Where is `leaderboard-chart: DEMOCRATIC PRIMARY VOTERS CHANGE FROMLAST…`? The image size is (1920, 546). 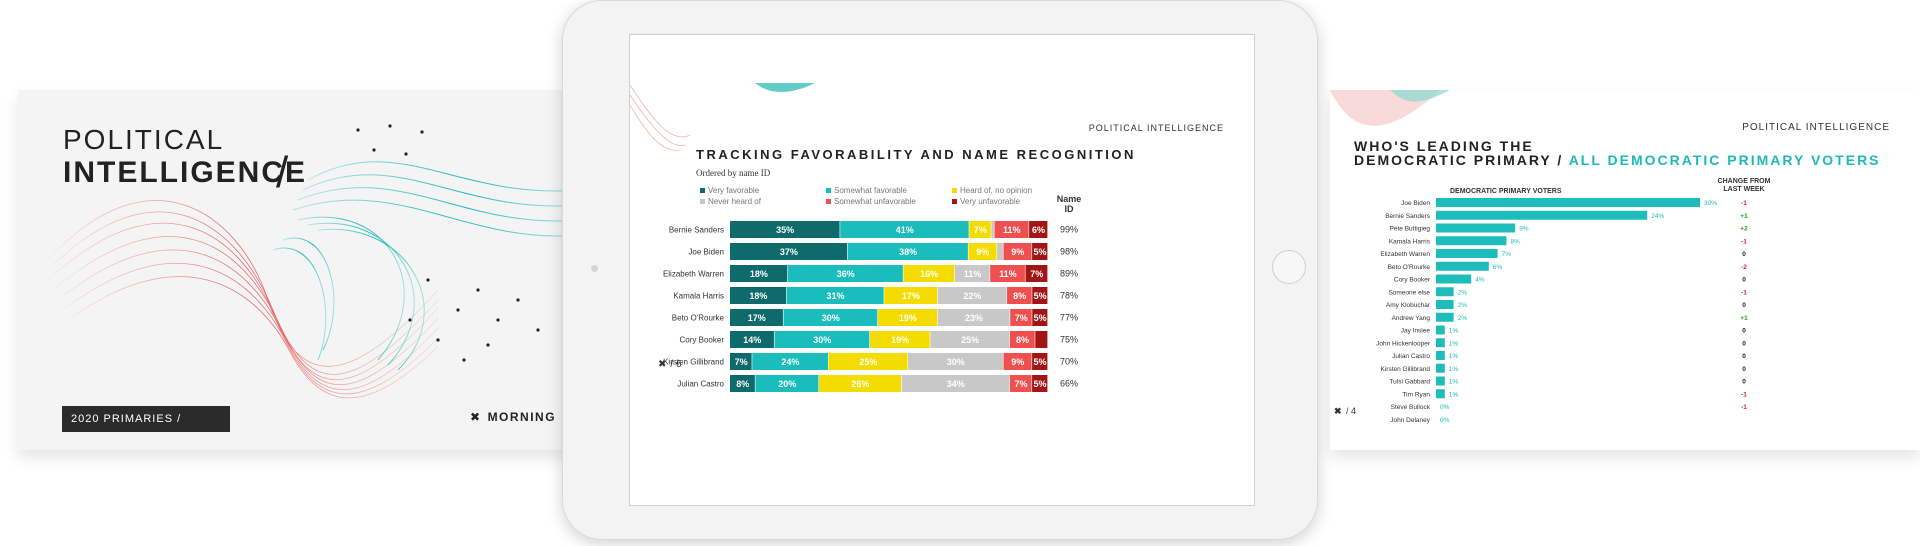
leaderboard-chart: DEMOCRATIC PRIMARY VOTERS CHANGE FROMLAST… is located at coordinates (1552, 301).